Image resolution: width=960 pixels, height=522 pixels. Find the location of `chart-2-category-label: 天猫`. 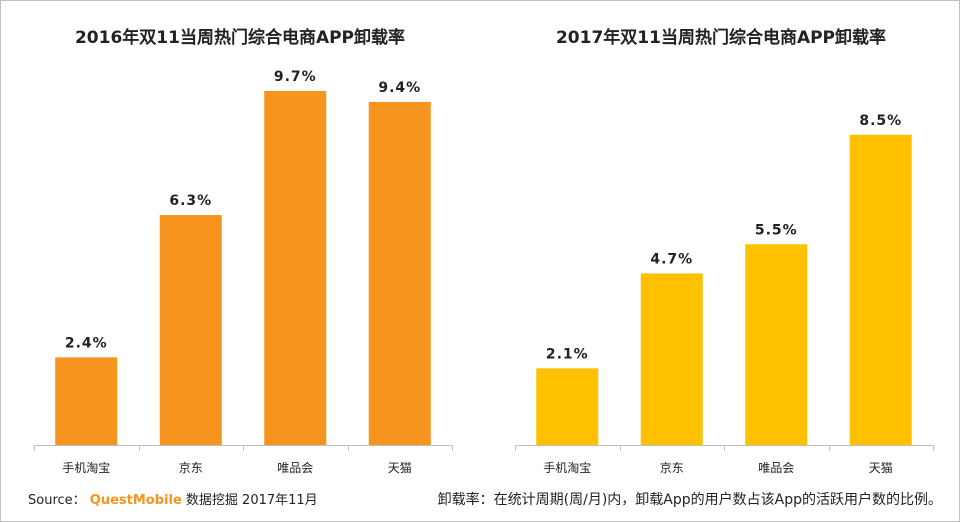

chart-2-category-label: 天猫 is located at coordinates (881, 468).